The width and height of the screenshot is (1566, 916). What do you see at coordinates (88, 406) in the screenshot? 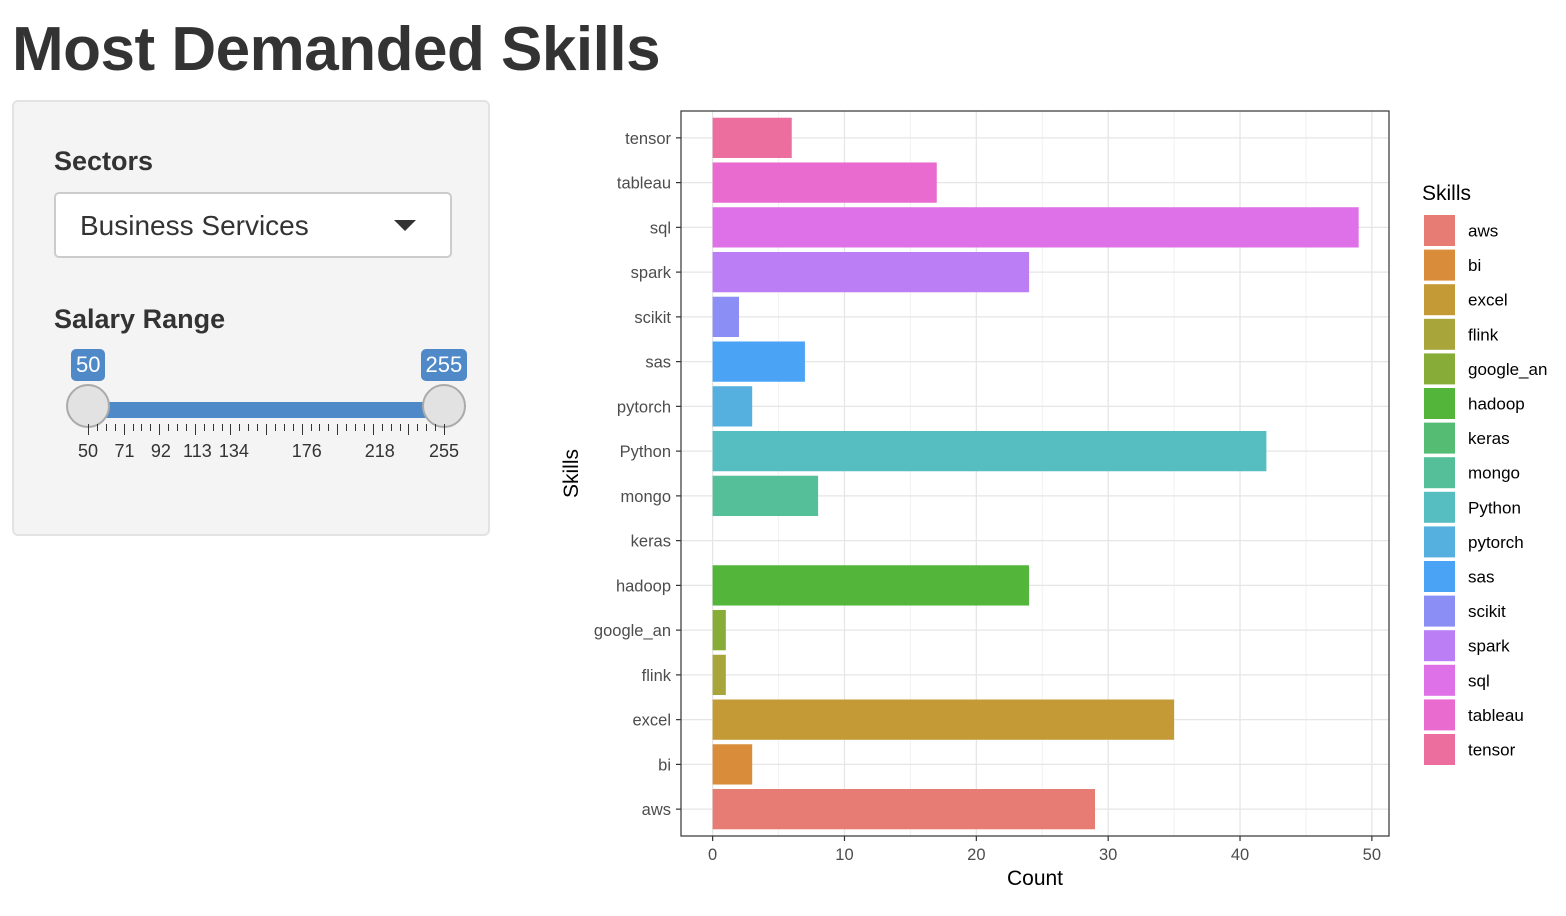
I see `salary-low-handle` at bounding box center [88, 406].